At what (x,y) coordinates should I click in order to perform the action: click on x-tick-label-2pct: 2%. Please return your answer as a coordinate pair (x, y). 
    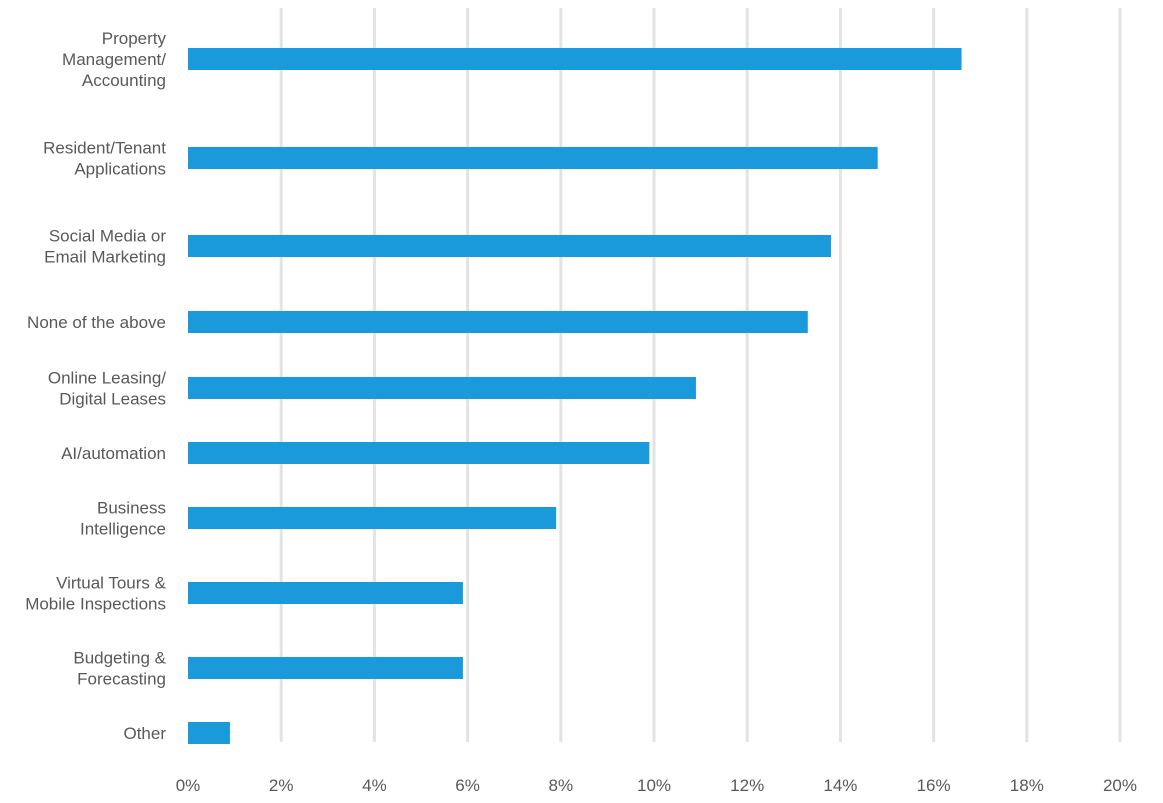
    Looking at the image, I should click on (281, 785).